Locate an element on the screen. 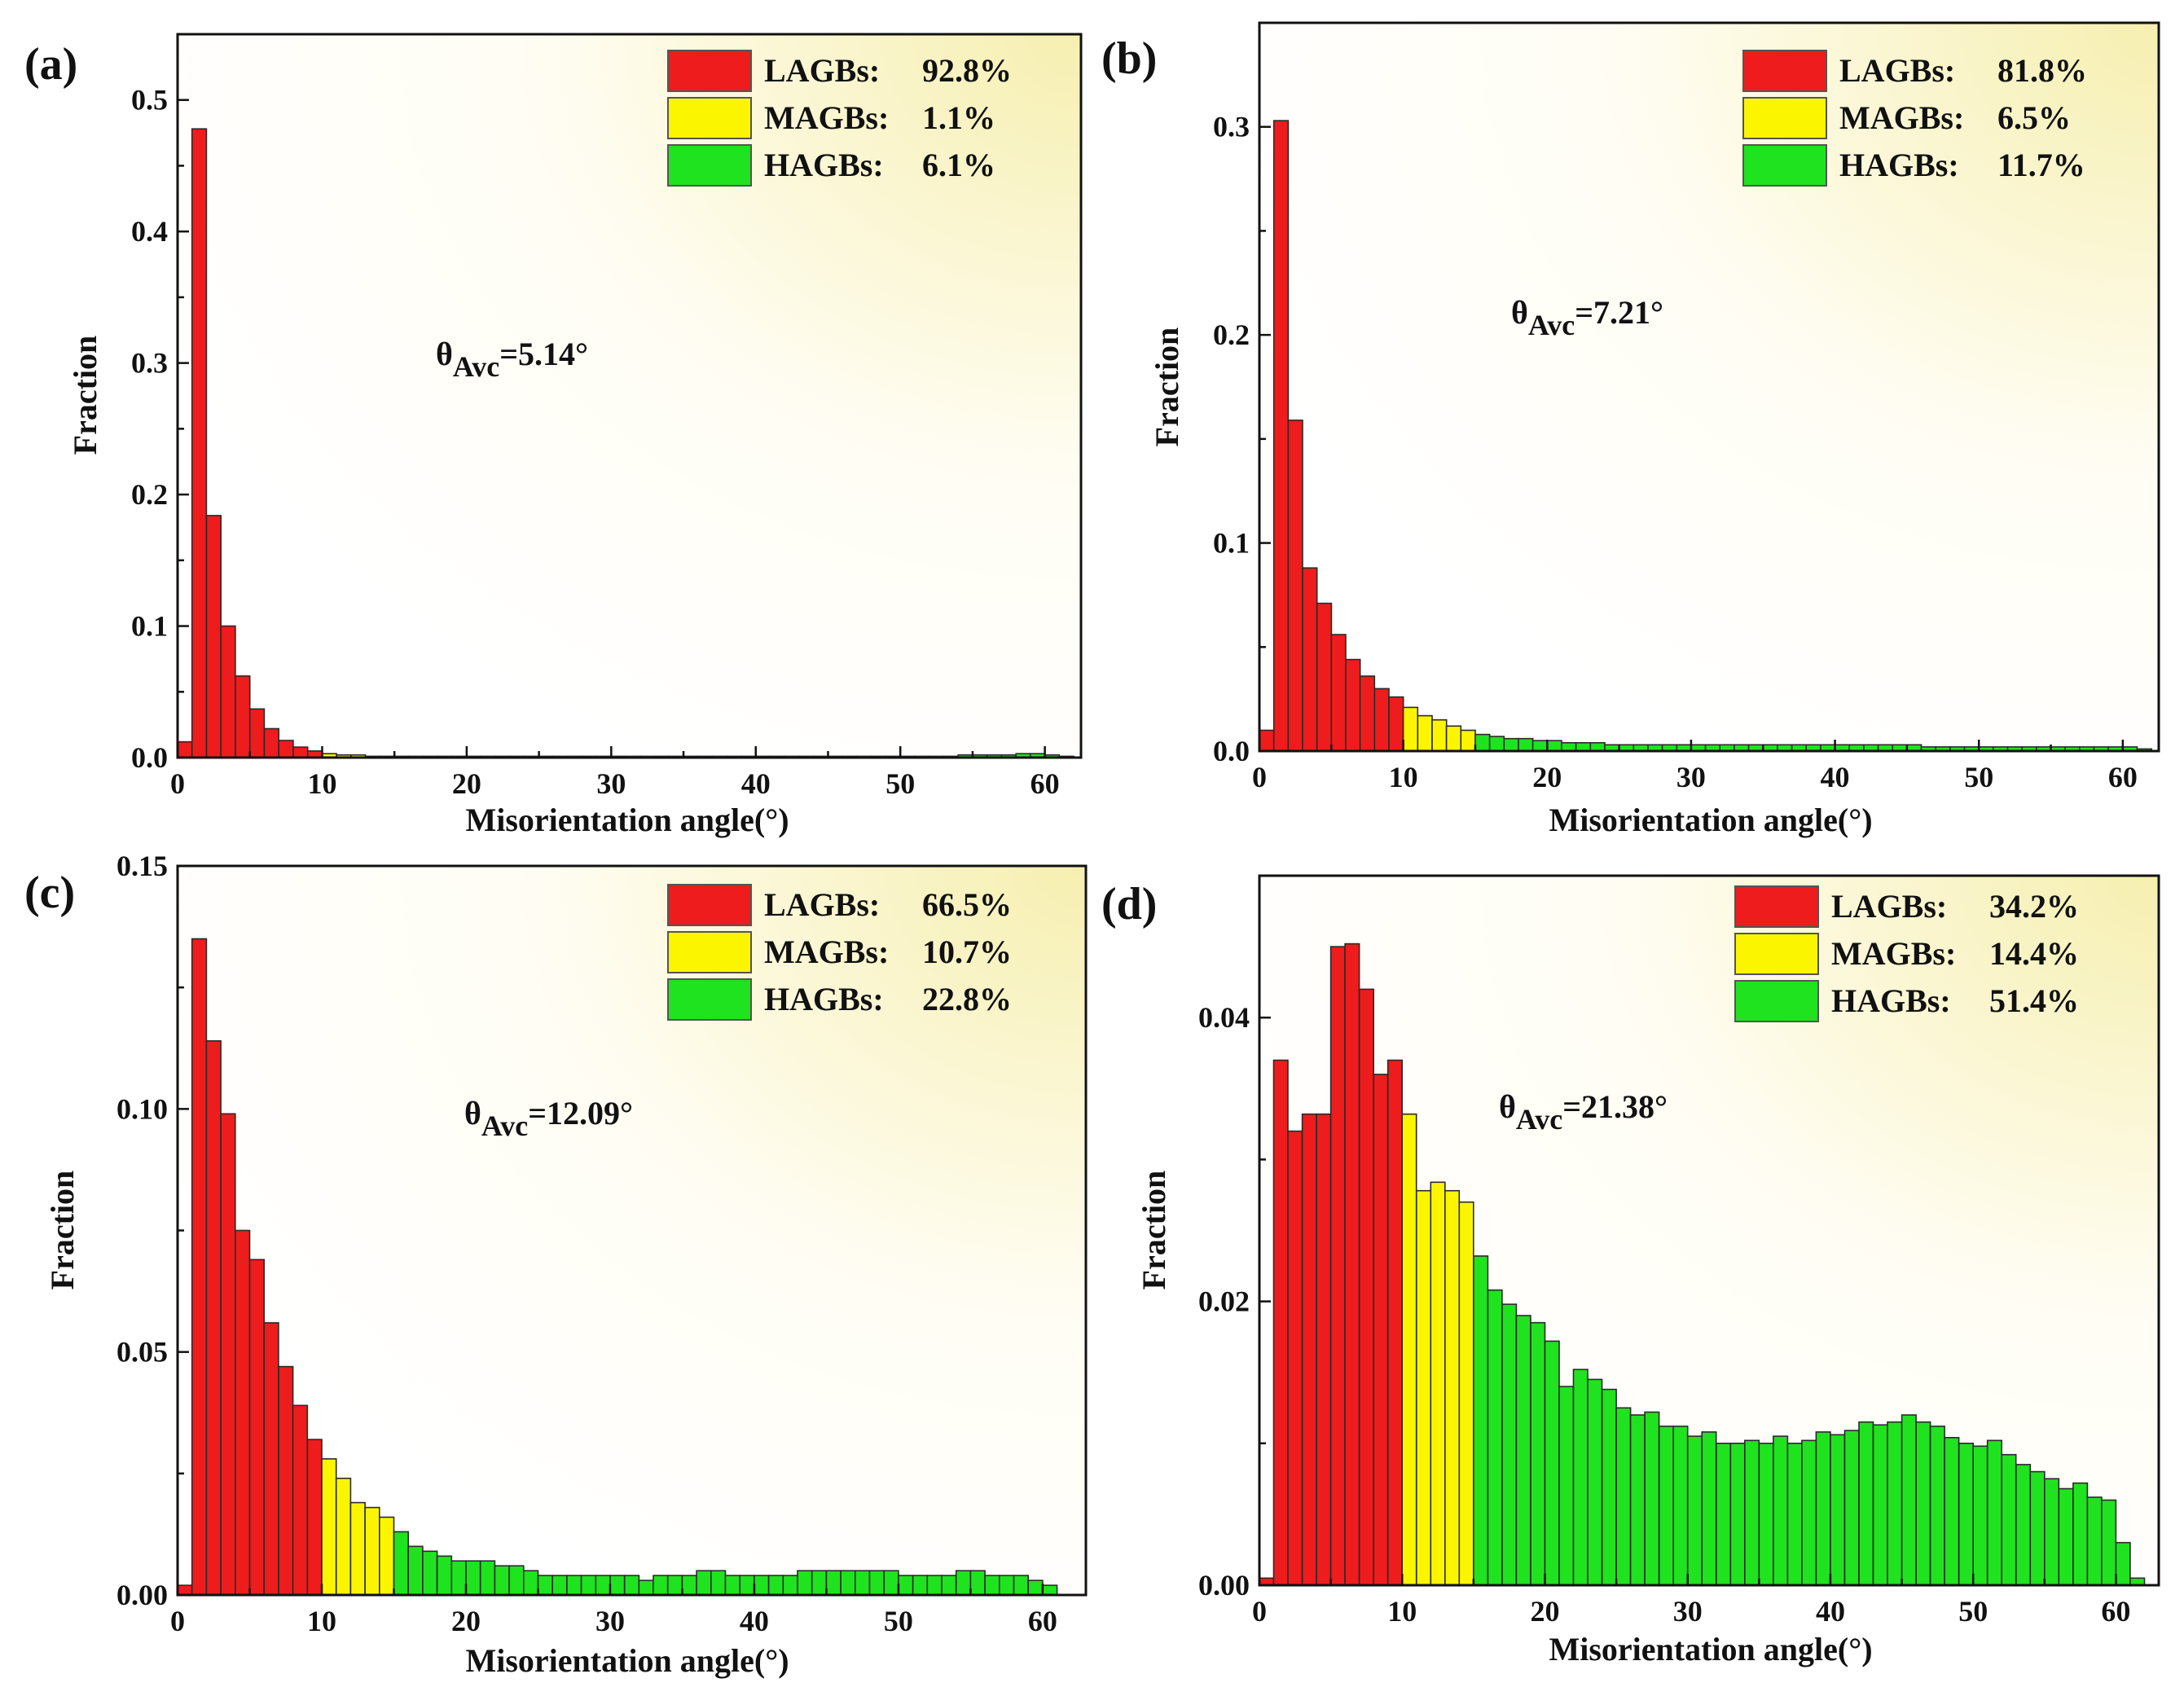  y-tick-label: 0.3 is located at coordinates (1231, 127).